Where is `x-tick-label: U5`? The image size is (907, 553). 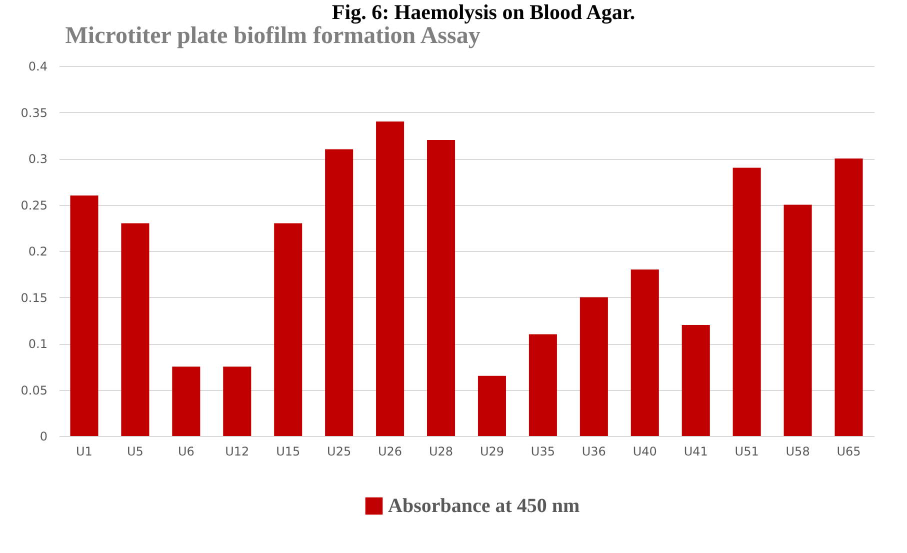
x-tick-label: U5 is located at coordinates (135, 451).